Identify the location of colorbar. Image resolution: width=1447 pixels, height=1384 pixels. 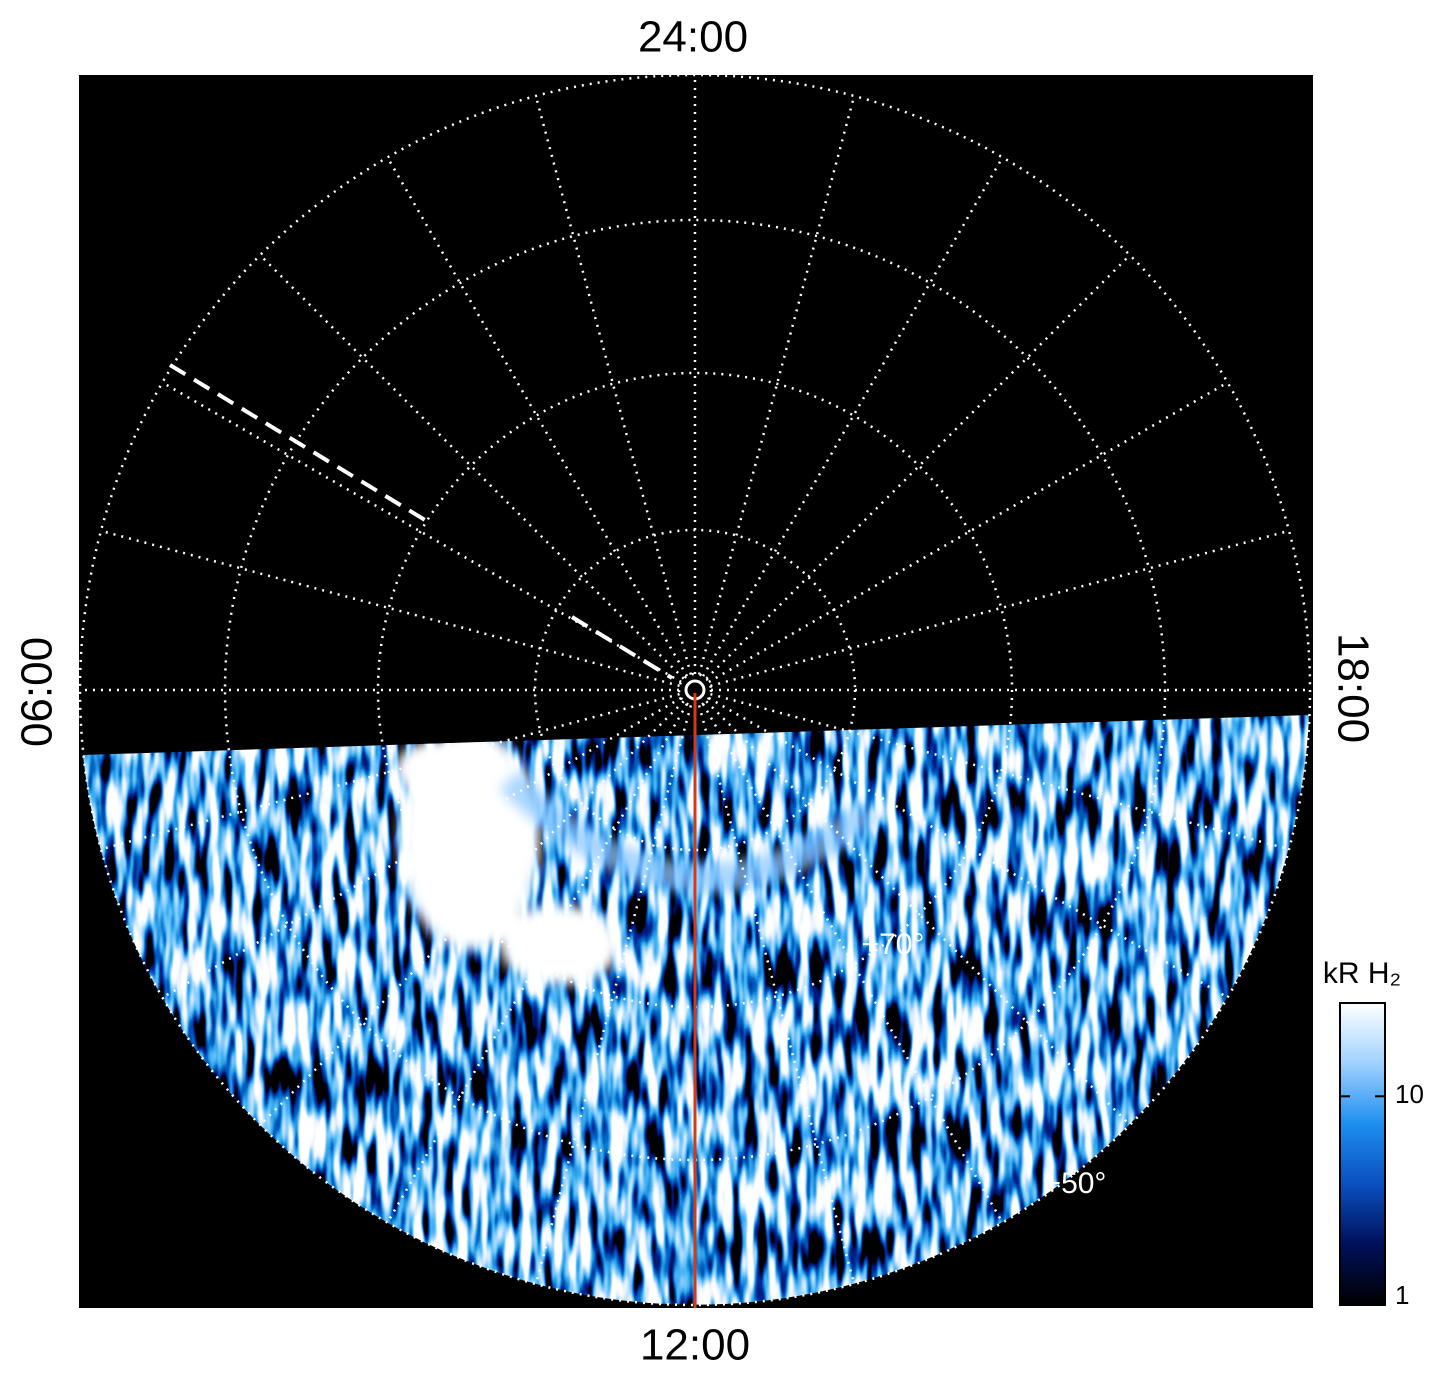
(1362, 1154).